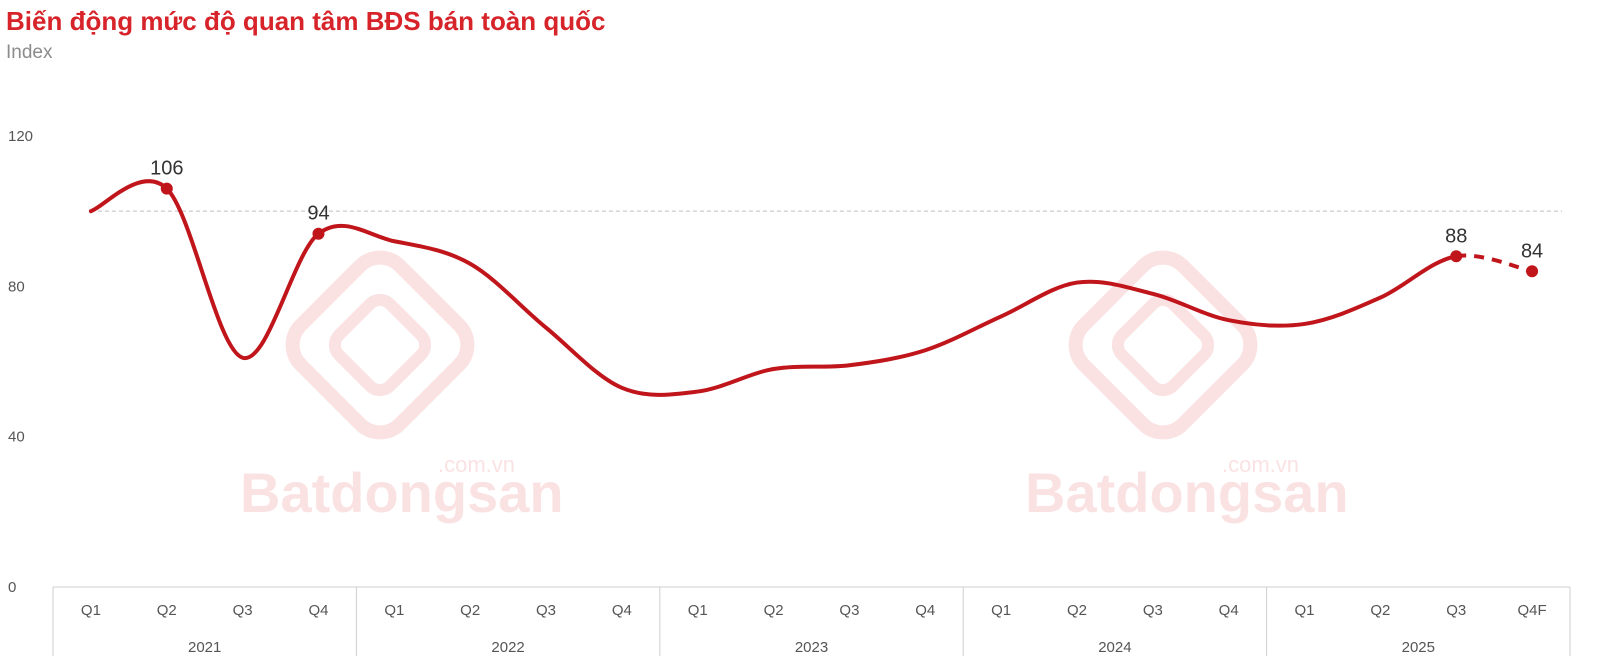 This screenshot has height=664, width=1612. Describe the element at coordinates (204, 647) in the screenshot. I see `year-label: 2021` at that location.